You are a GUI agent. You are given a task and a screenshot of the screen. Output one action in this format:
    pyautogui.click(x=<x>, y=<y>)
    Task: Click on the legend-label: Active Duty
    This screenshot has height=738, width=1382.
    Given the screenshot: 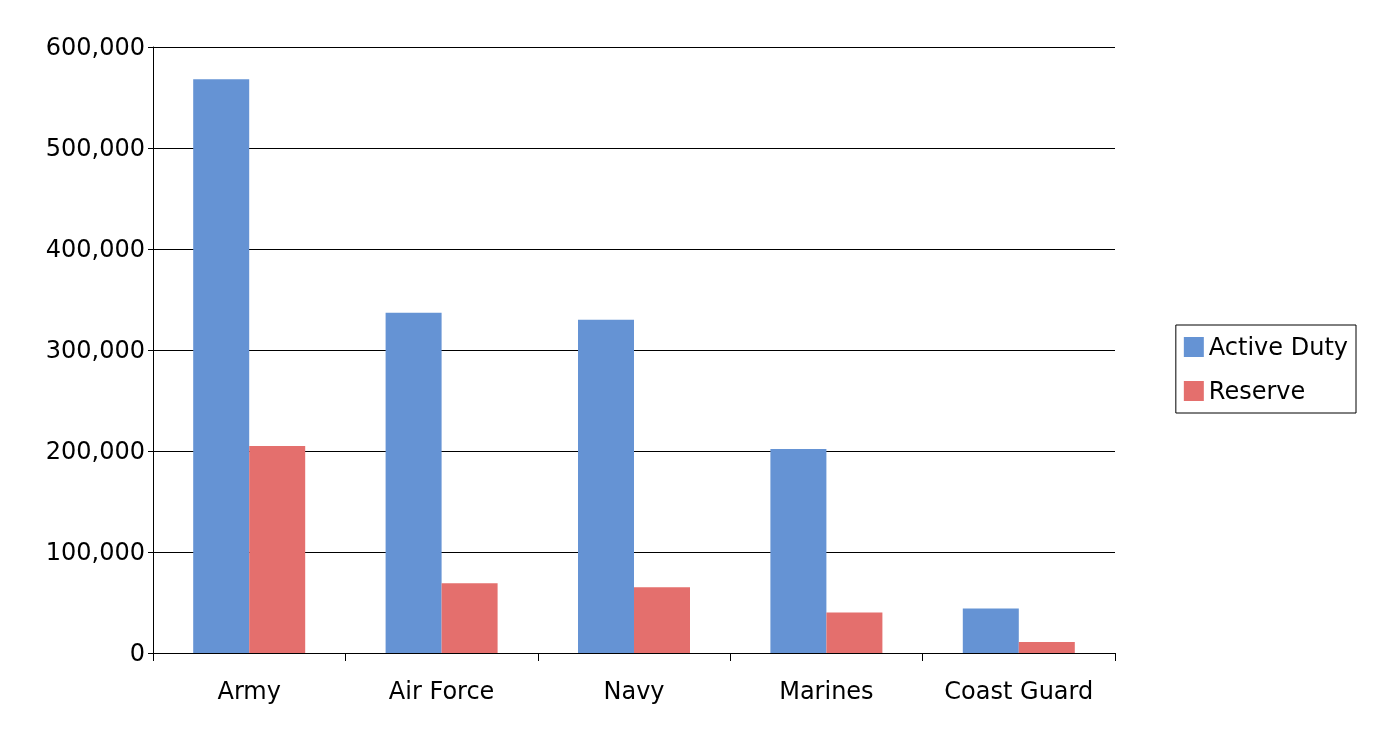 What is the action you would take?
    pyautogui.click(x=1278, y=347)
    